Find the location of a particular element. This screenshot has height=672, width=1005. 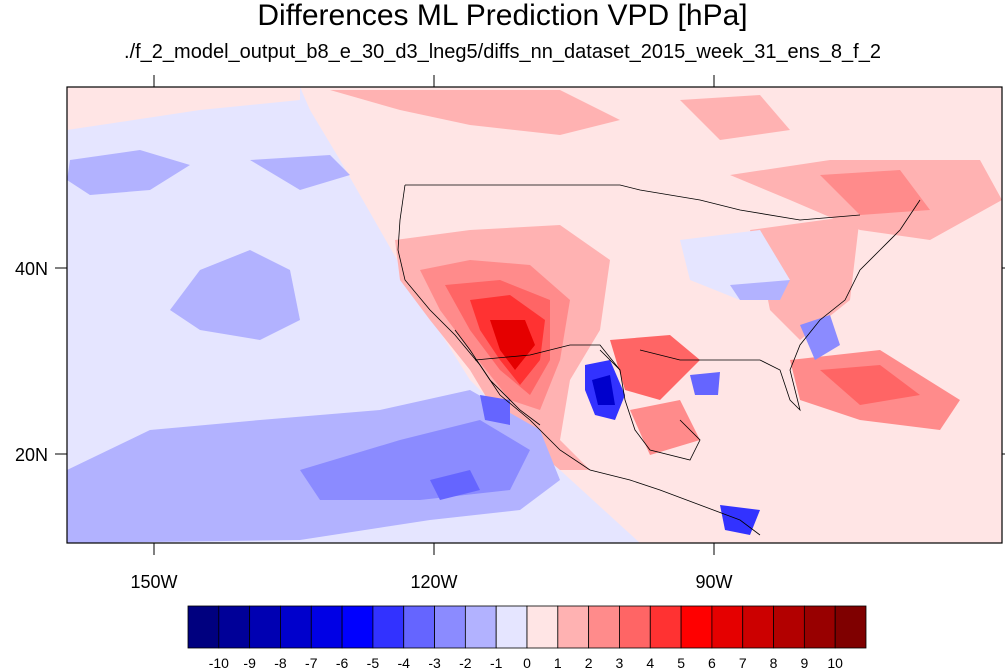

colorbar-label: 2 is located at coordinates (589, 663).